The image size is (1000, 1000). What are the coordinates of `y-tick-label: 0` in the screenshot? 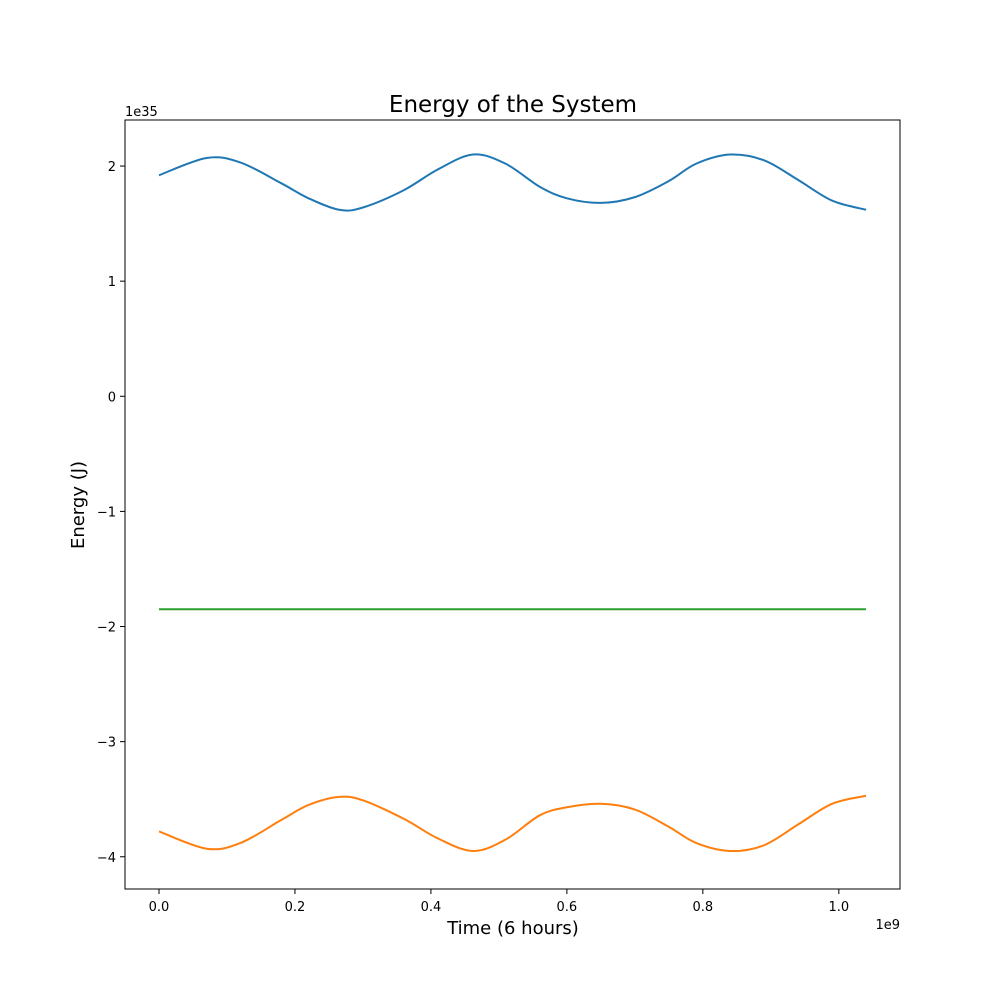 It's located at (112, 397).